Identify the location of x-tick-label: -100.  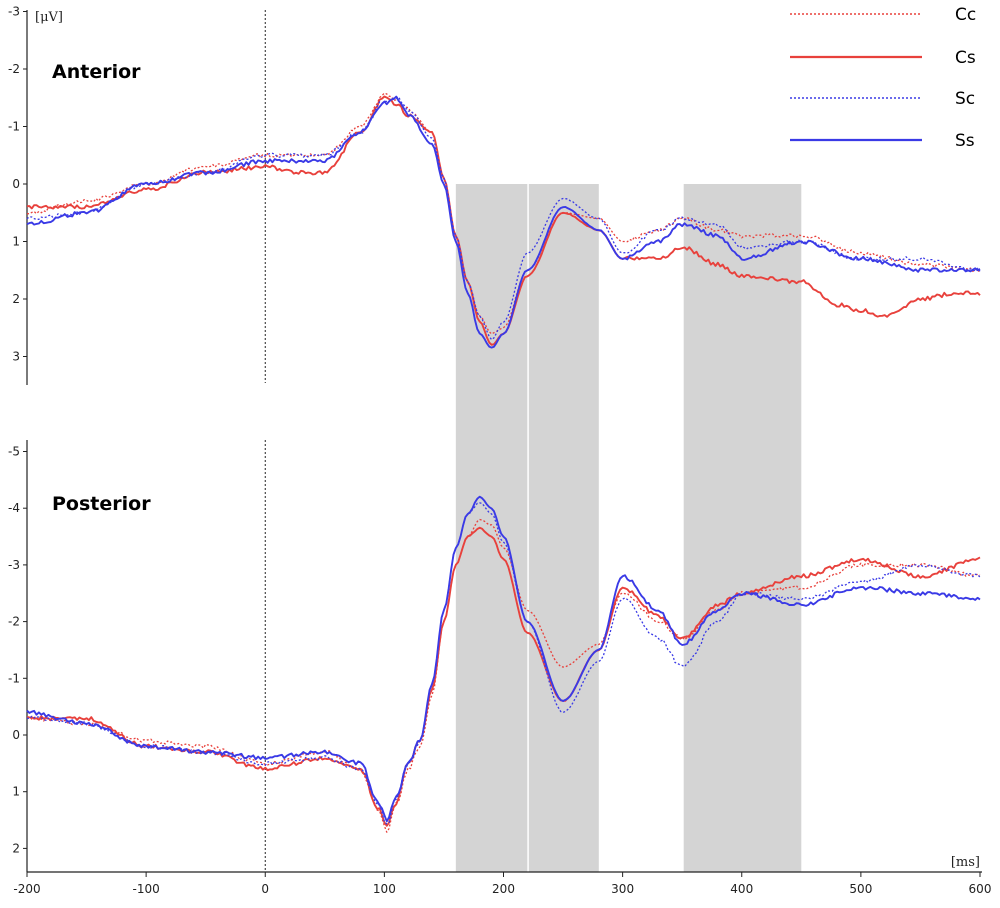
(146, 889).